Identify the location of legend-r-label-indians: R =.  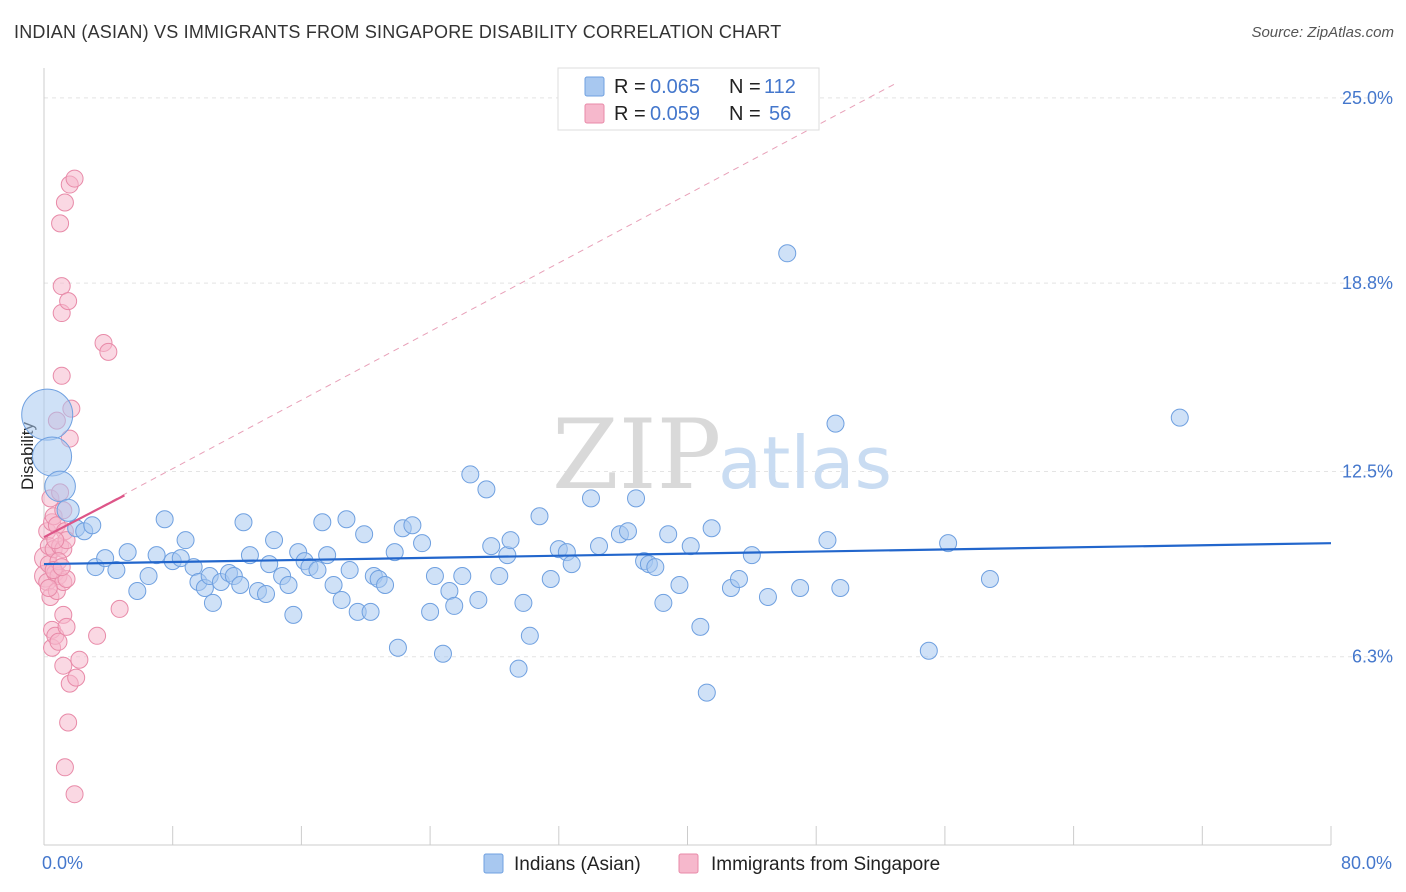
(630, 87).